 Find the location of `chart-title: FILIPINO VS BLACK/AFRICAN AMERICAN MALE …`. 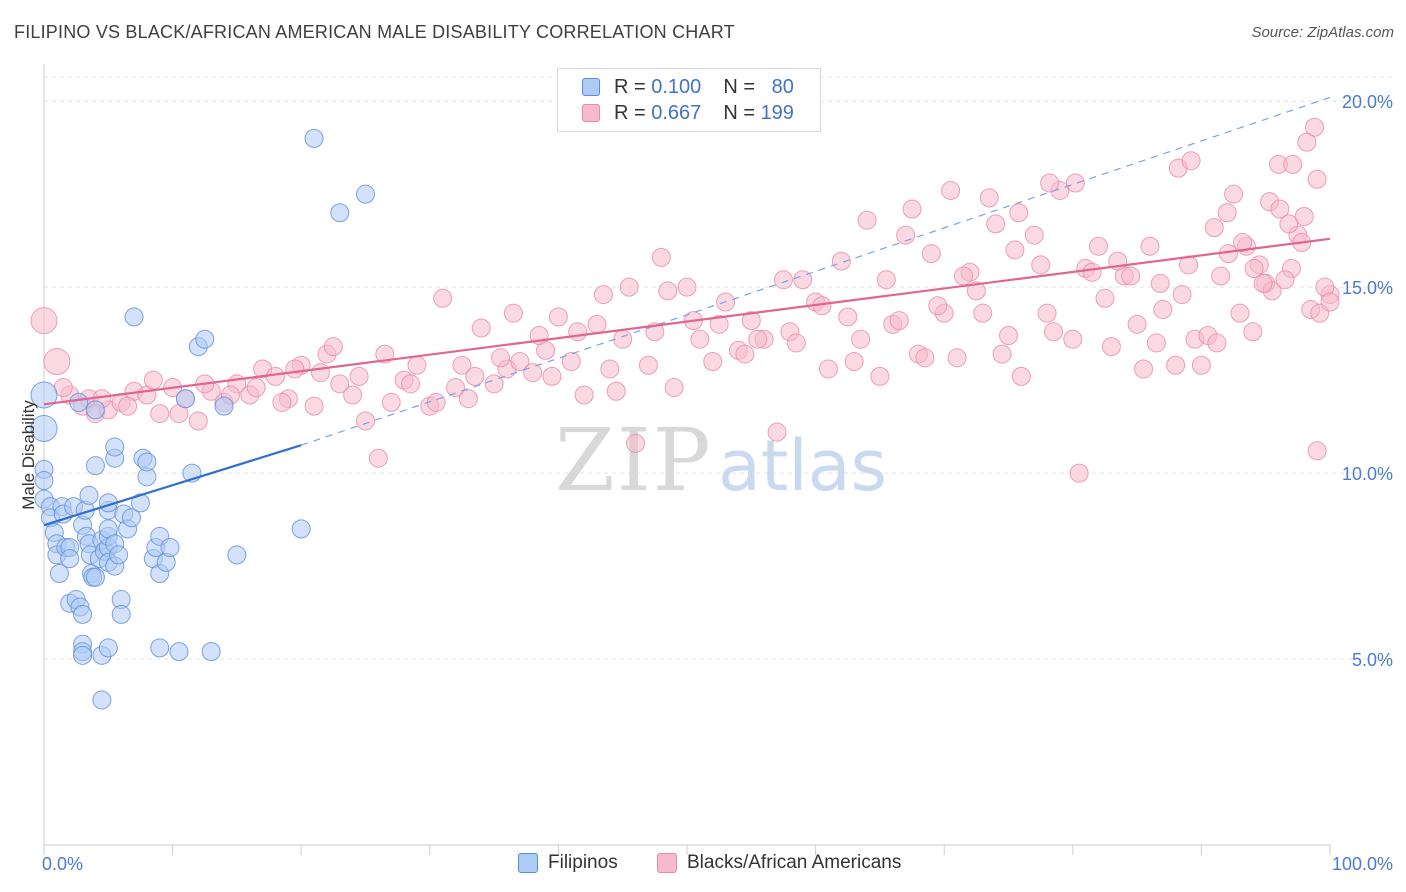

chart-title: FILIPINO VS BLACK/AFRICAN AMERICAN MALE … is located at coordinates (374, 32).